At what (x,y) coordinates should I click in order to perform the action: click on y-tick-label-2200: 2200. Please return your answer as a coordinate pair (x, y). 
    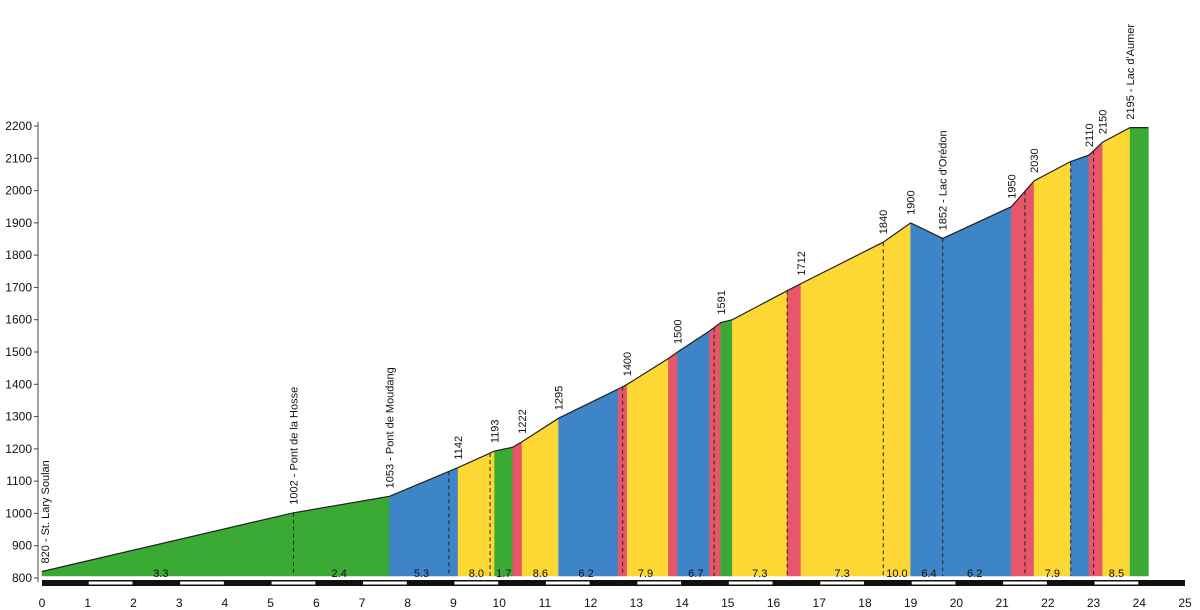
    Looking at the image, I should click on (18, 126).